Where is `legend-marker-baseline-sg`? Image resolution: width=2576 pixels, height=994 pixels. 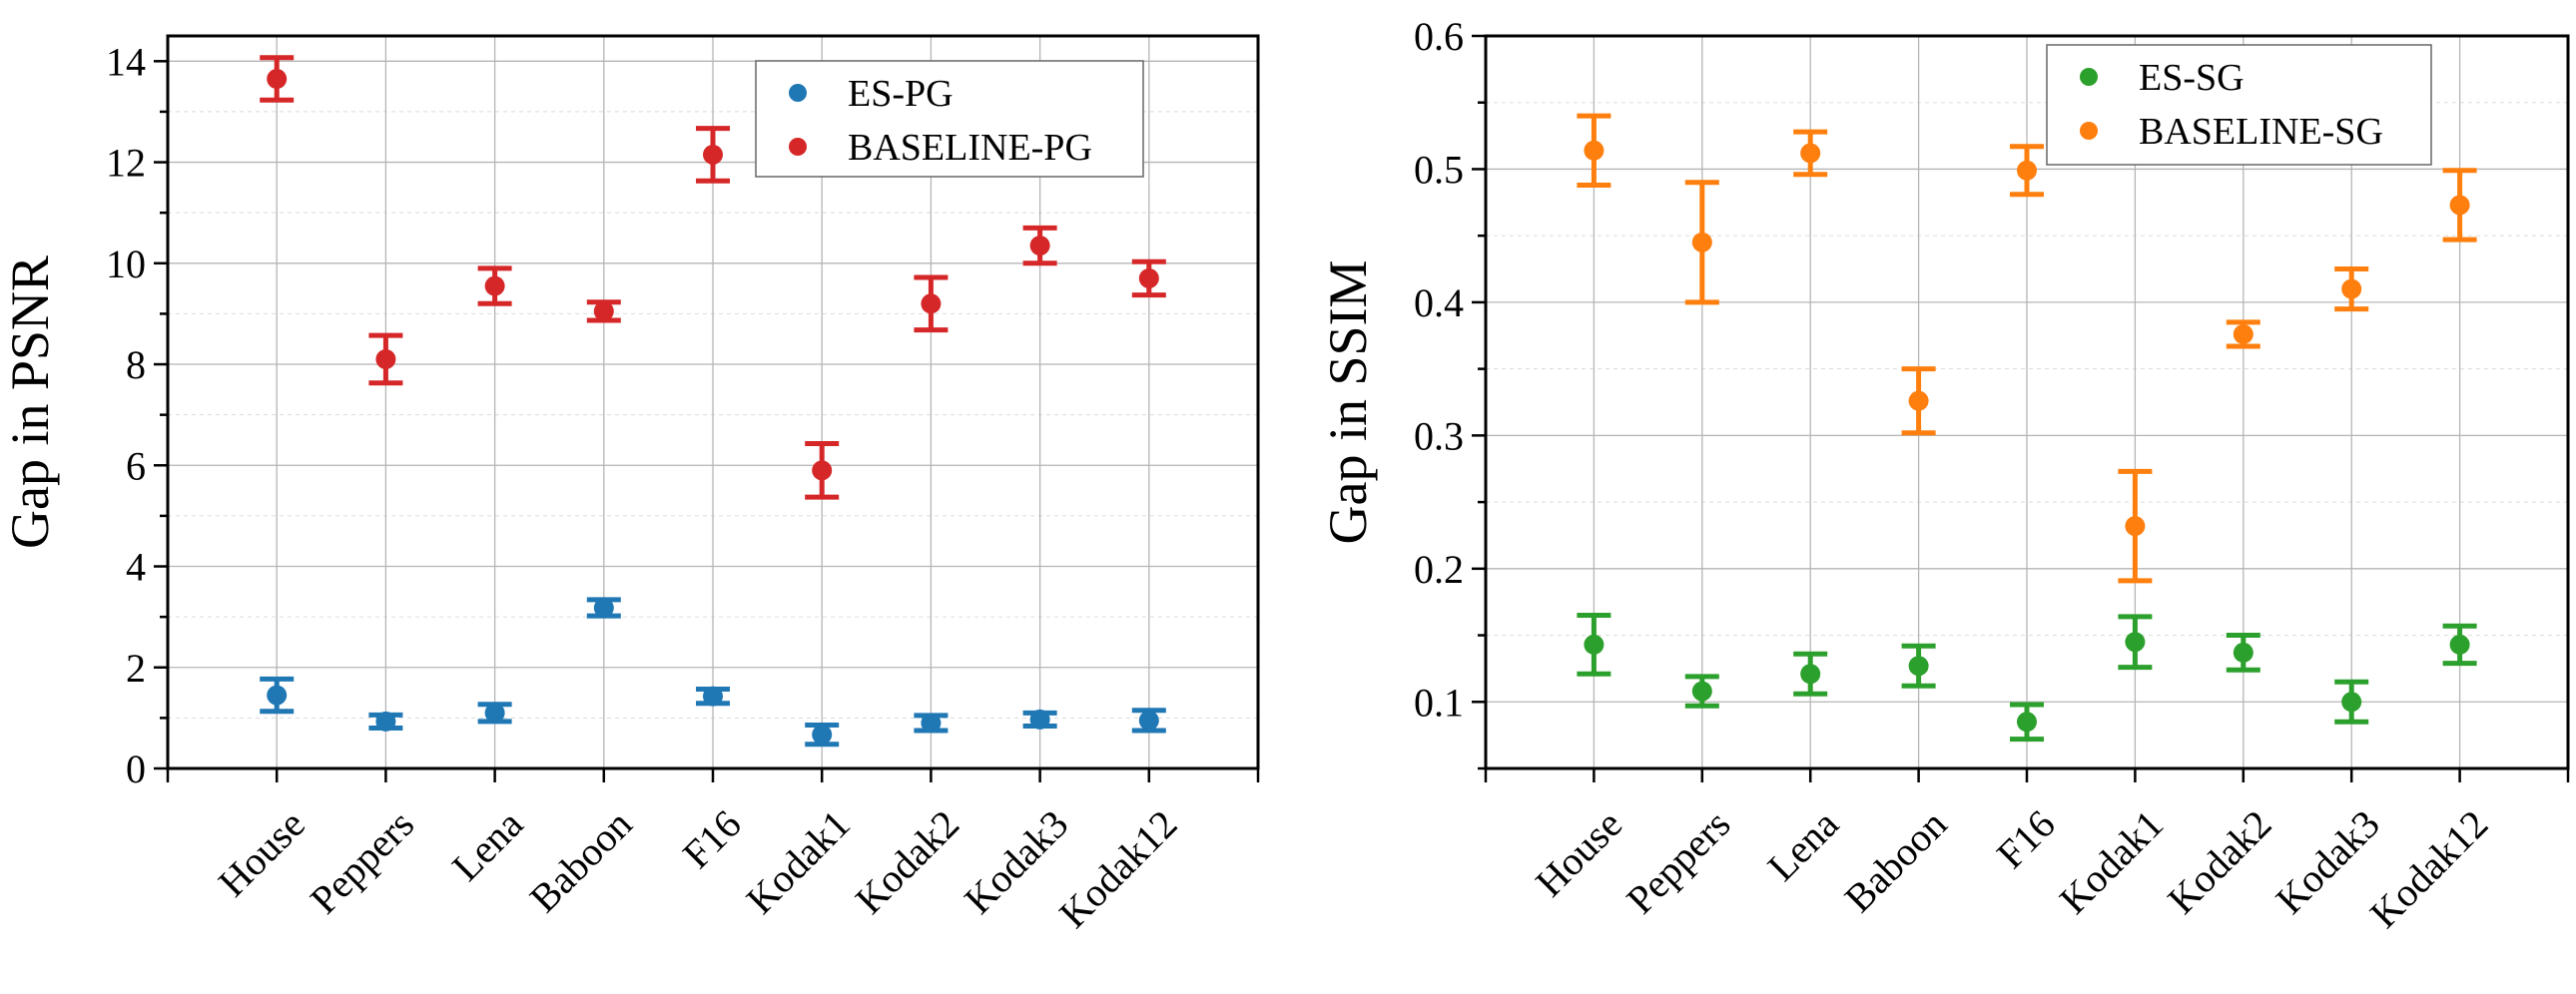
legend-marker-baseline-sg is located at coordinates (2089, 131).